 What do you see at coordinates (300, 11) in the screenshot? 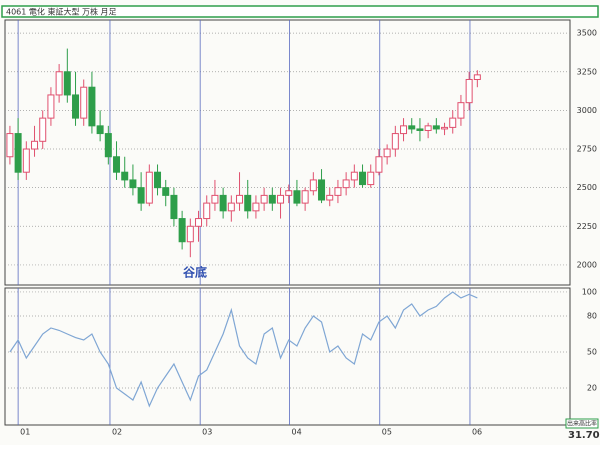
I see `header-bar` at bounding box center [300, 11].